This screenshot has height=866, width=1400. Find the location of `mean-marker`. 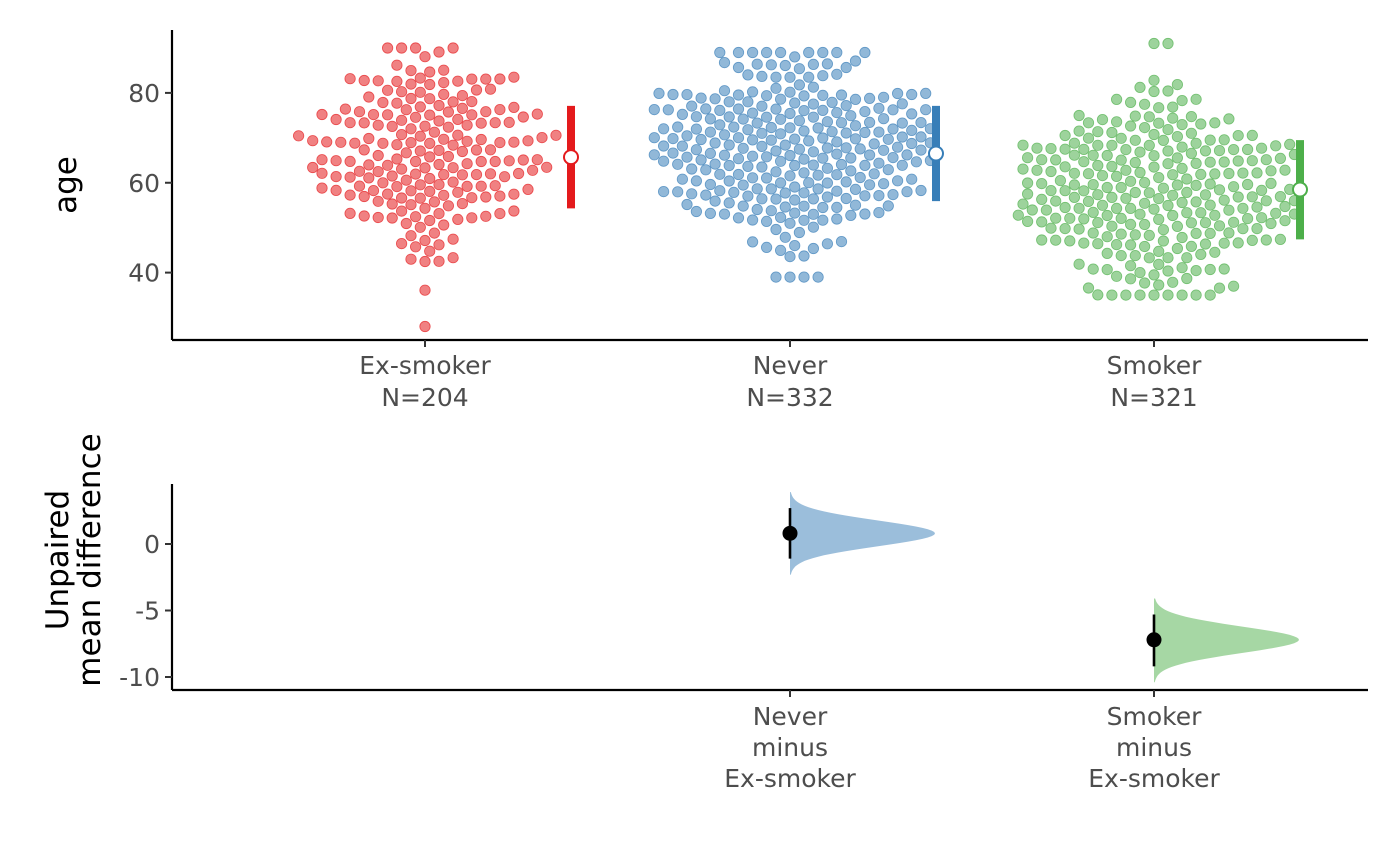

mean-marker is located at coordinates (936, 153).